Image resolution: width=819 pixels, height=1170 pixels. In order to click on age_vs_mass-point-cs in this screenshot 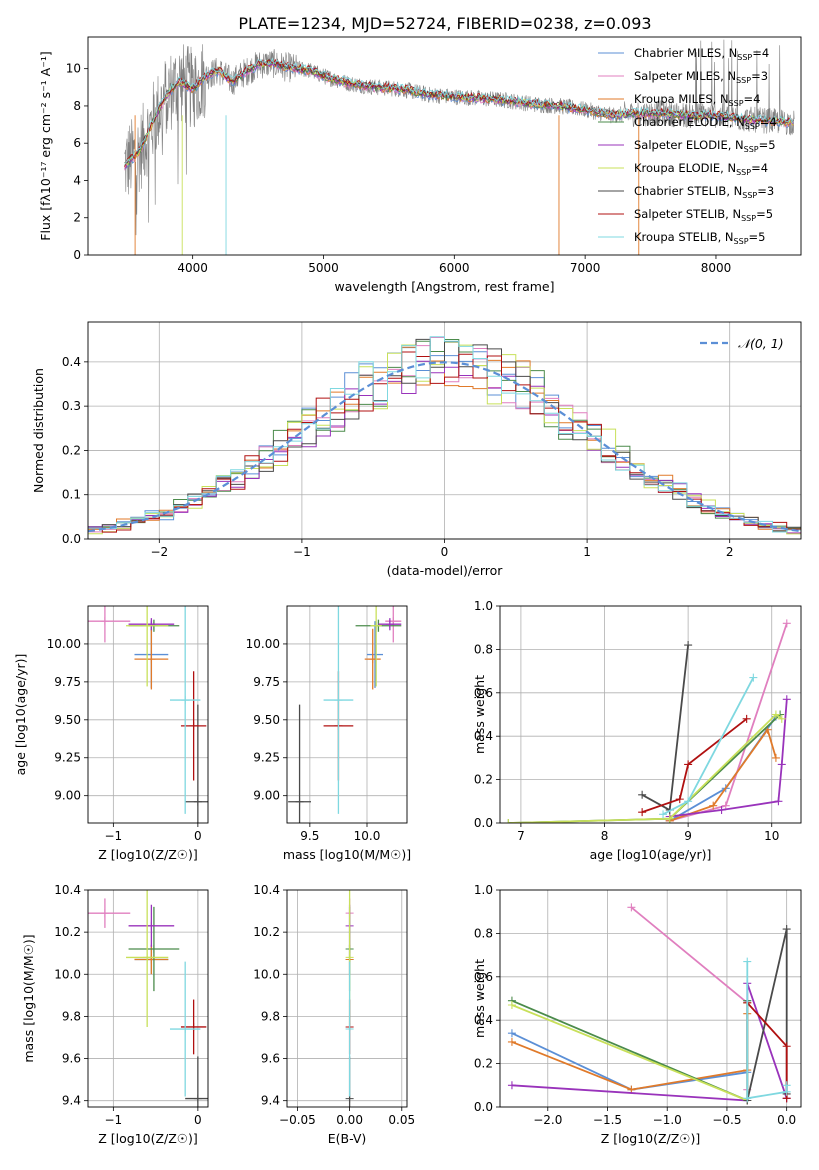, I will do `click(299, 801)`.